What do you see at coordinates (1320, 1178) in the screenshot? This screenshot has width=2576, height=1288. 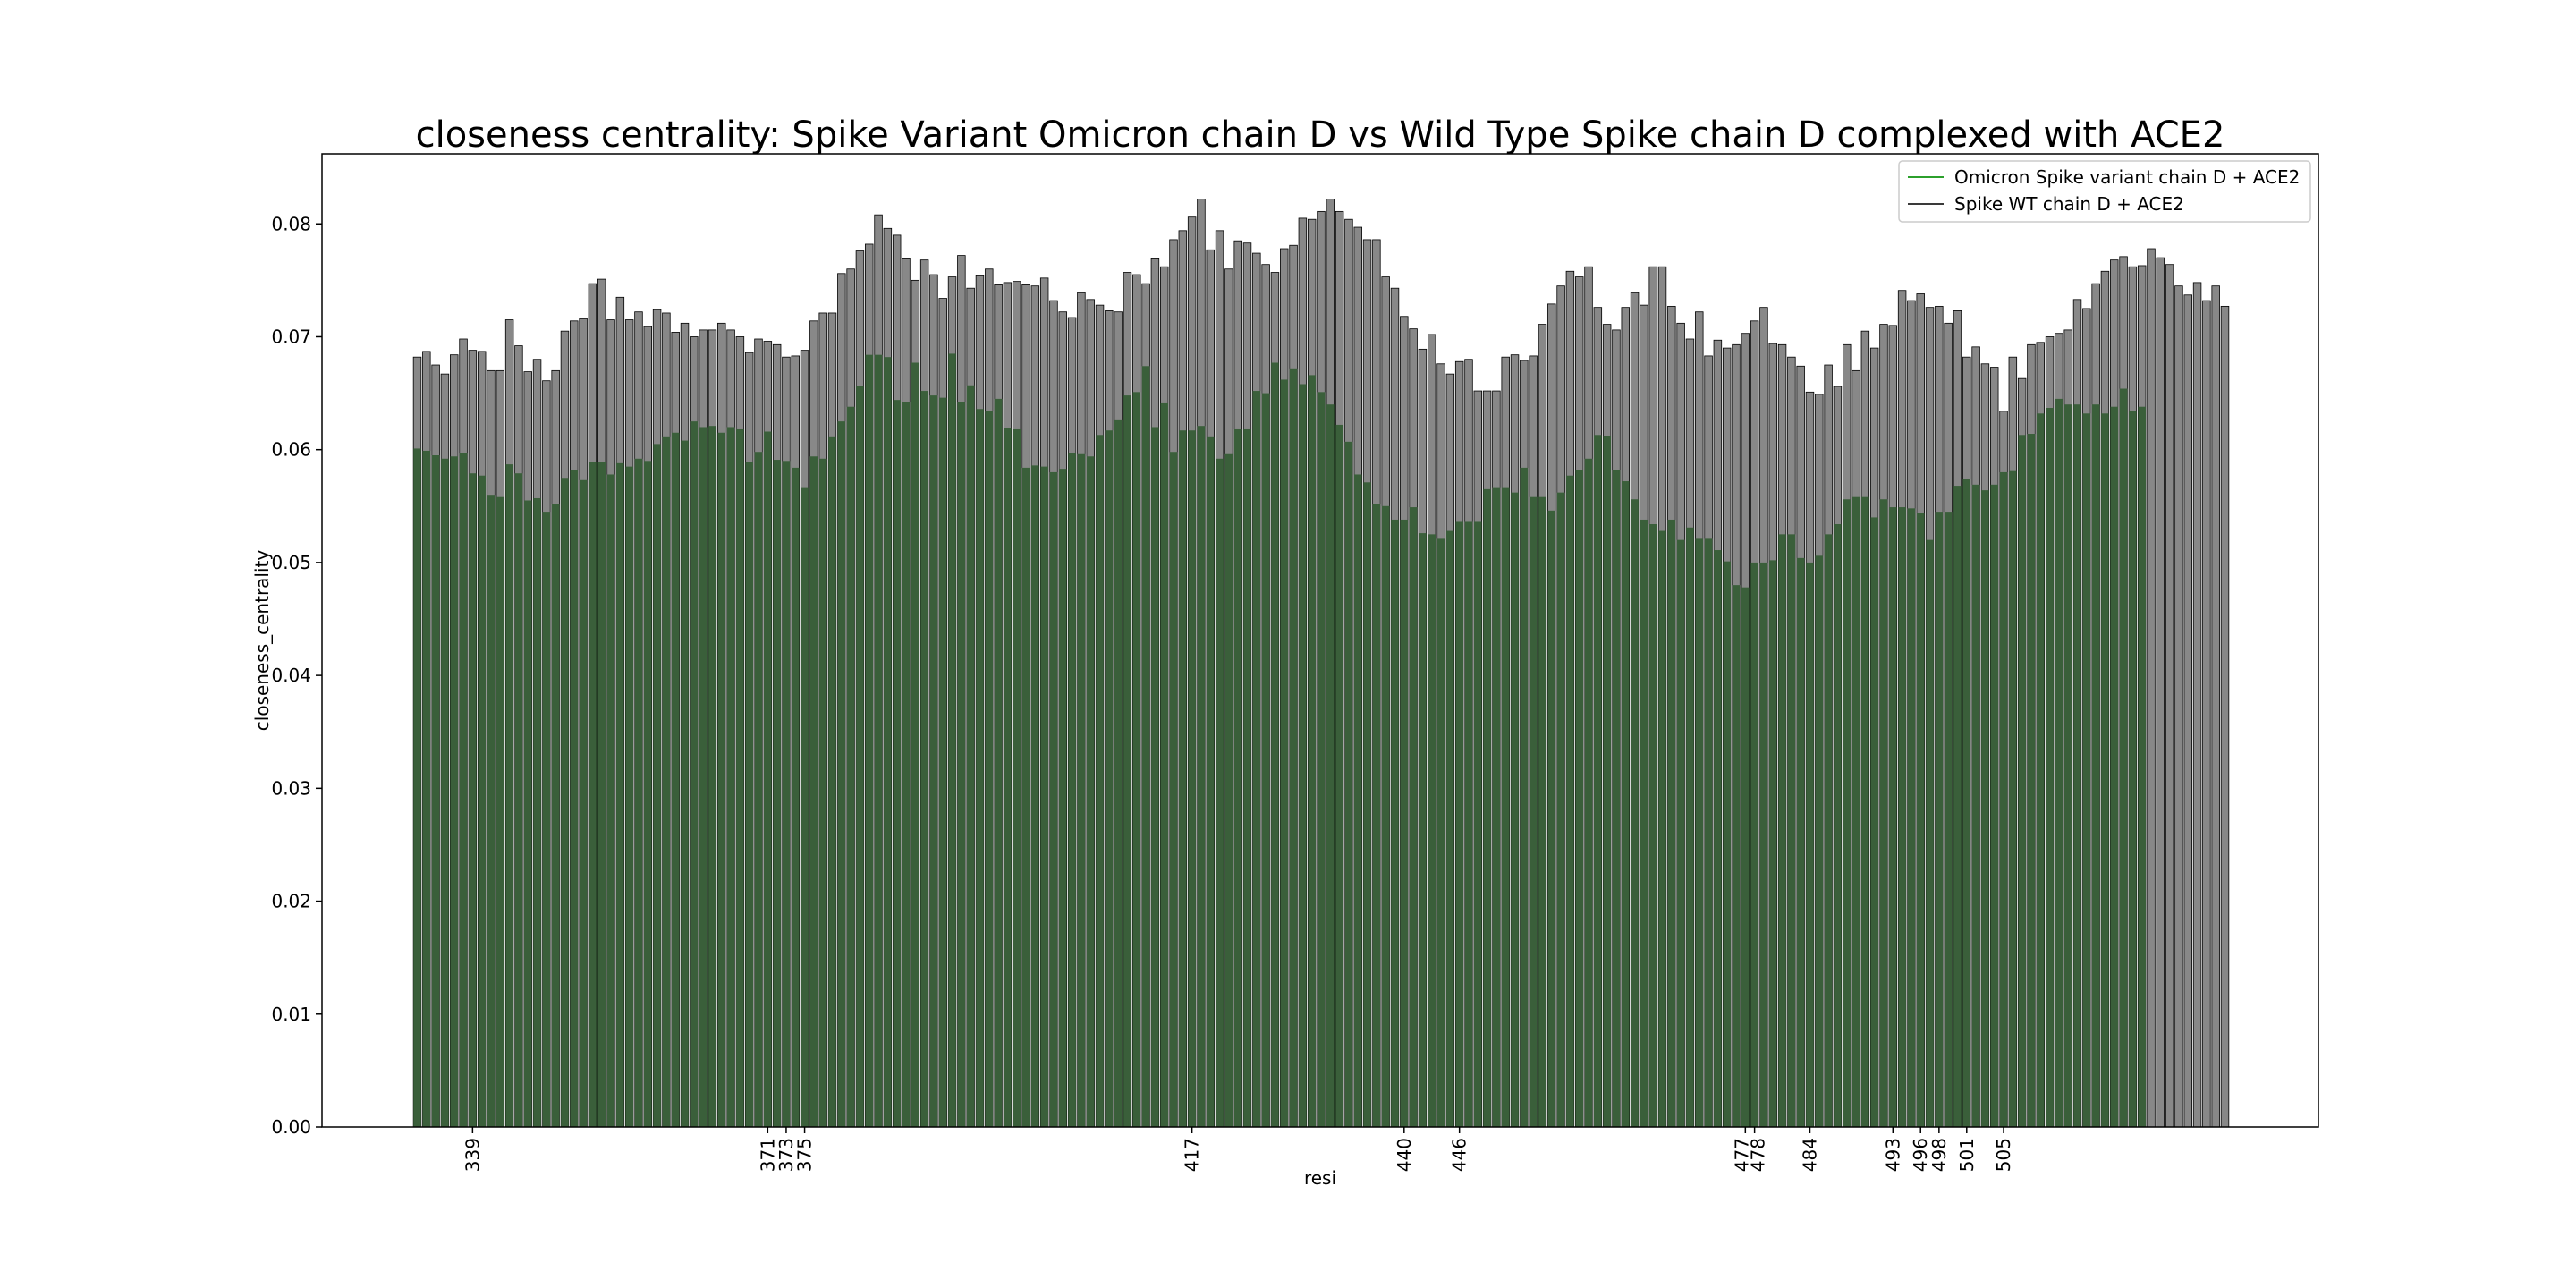 I see `x-axis-label: resi` at bounding box center [1320, 1178].